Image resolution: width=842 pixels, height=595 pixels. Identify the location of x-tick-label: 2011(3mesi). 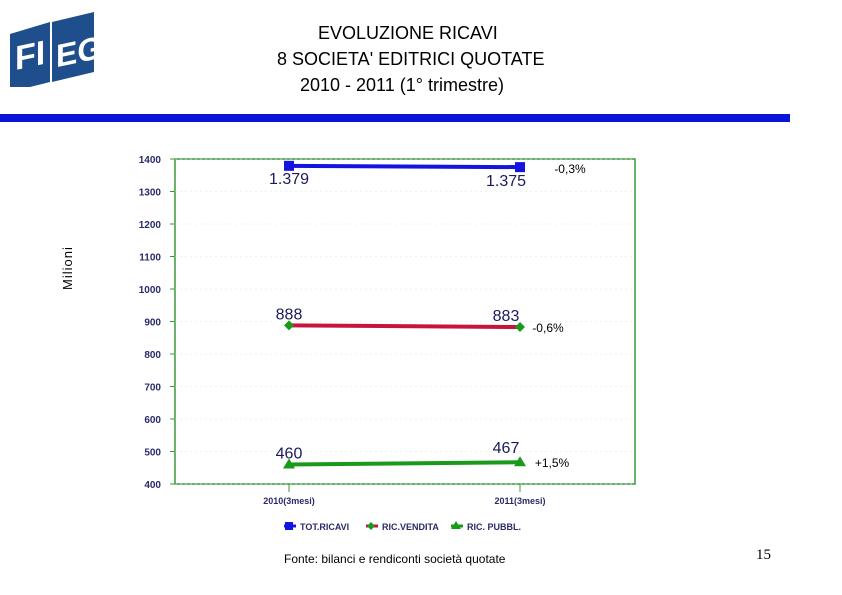
(519, 501).